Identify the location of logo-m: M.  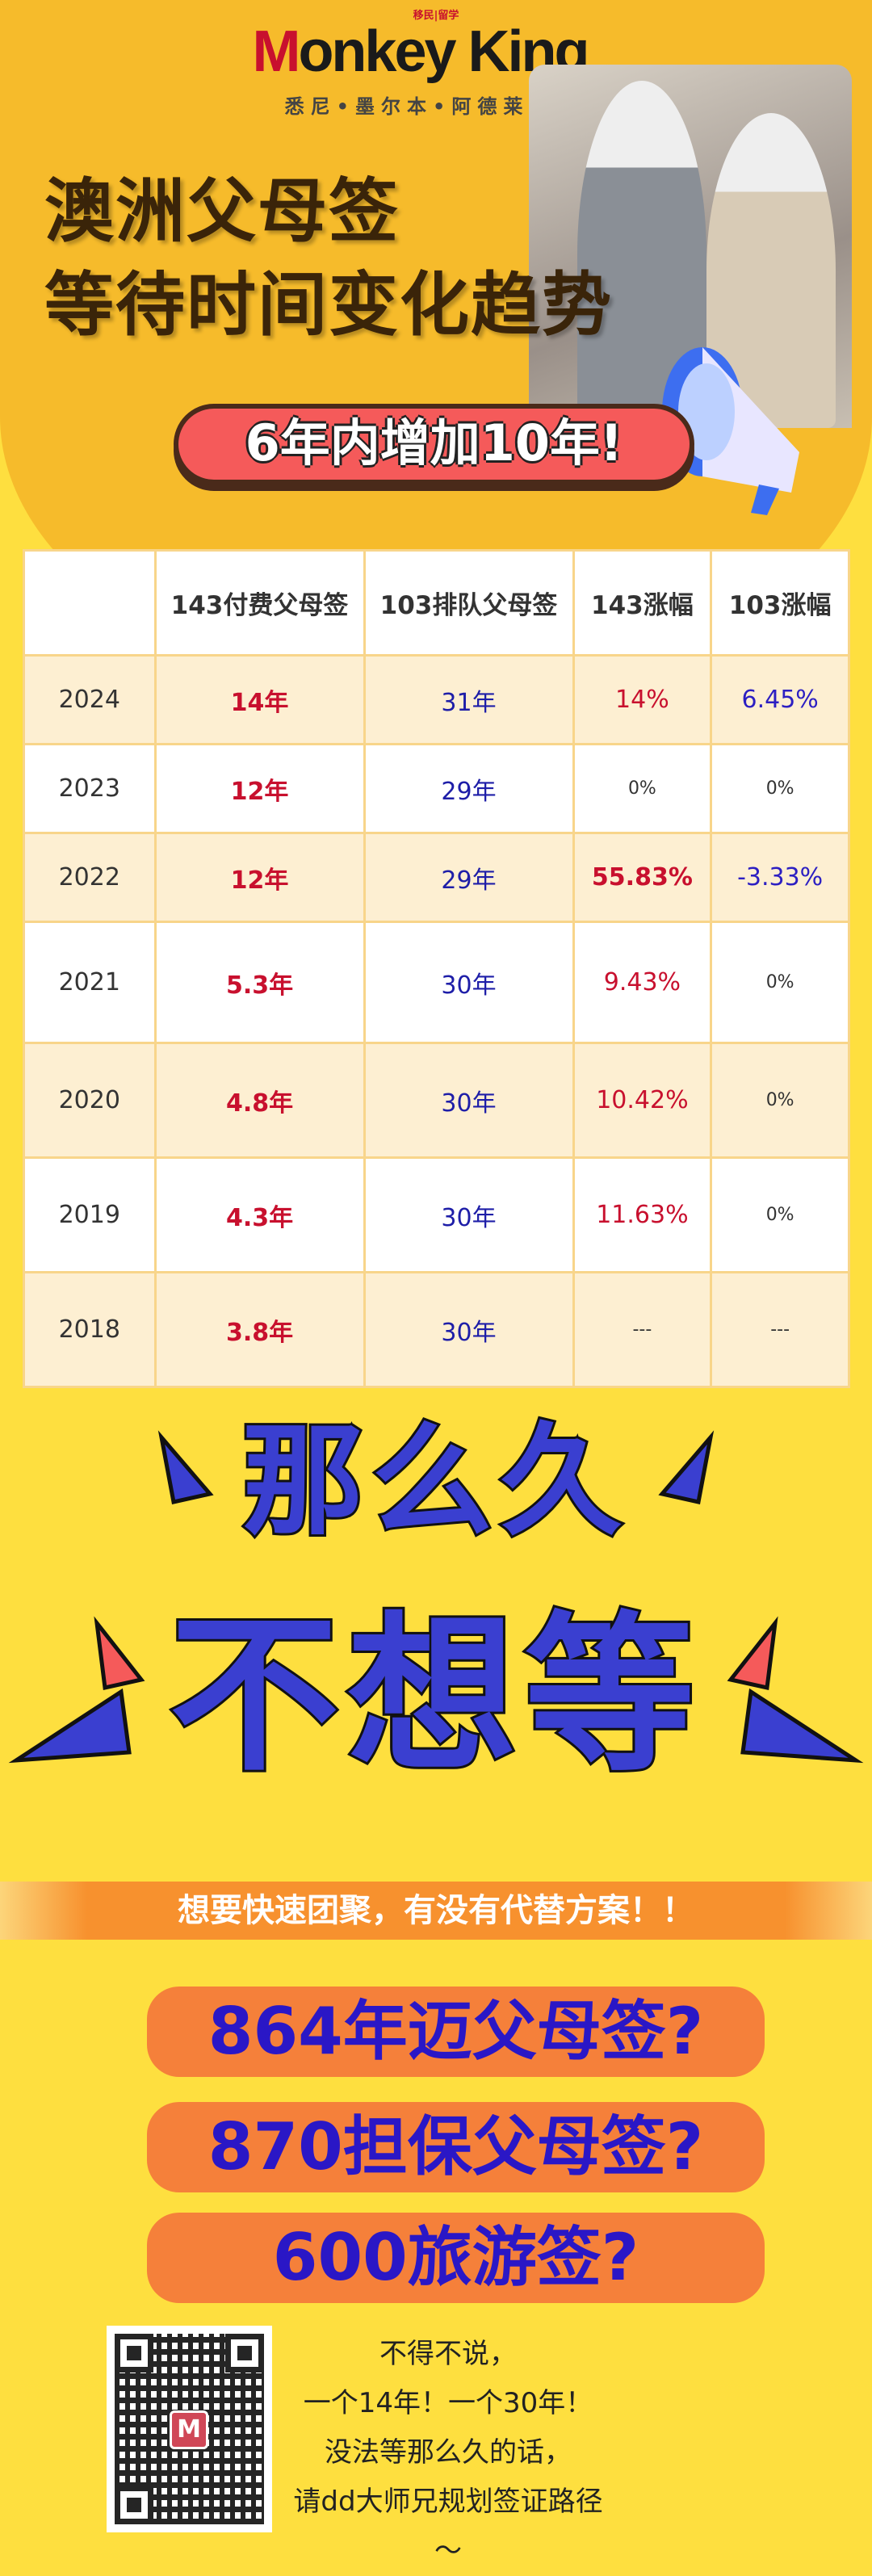
(276, 51).